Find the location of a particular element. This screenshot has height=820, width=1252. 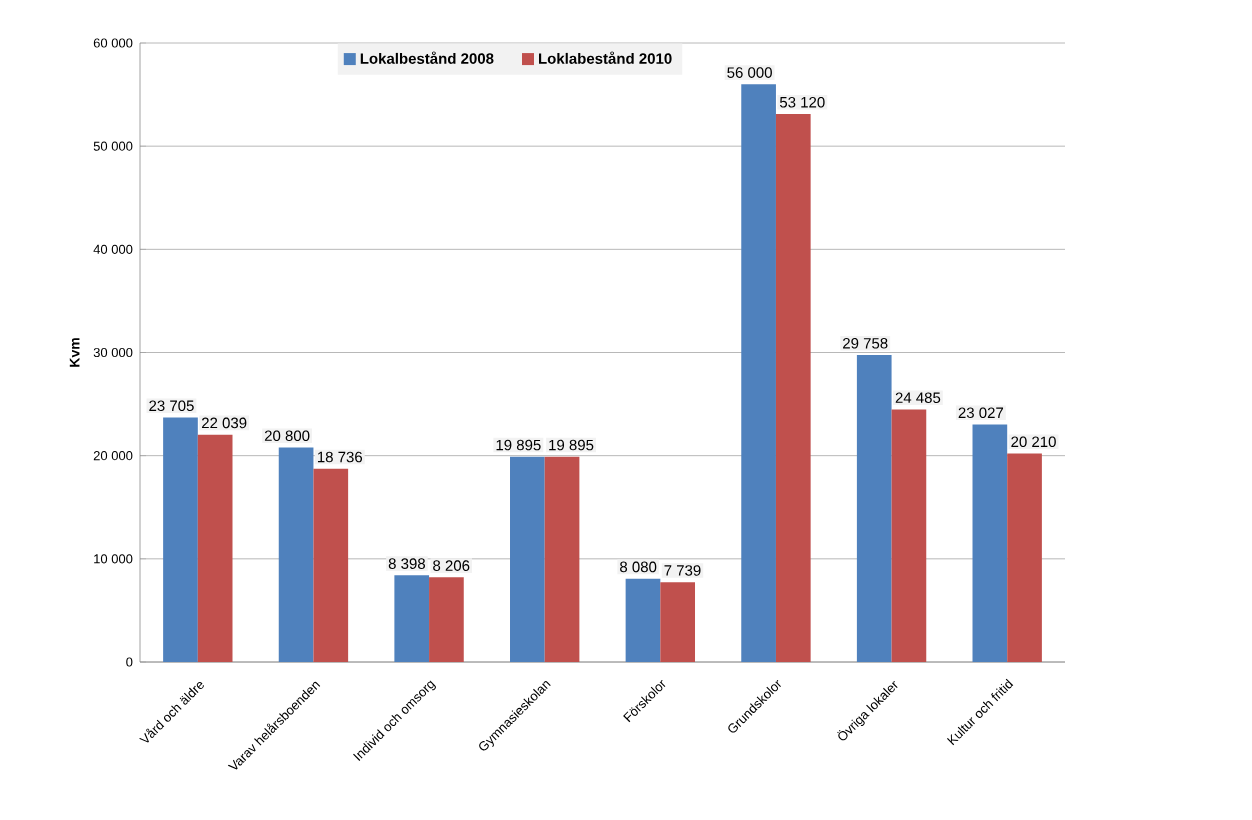

data-label: 22 039 is located at coordinates (224, 423).